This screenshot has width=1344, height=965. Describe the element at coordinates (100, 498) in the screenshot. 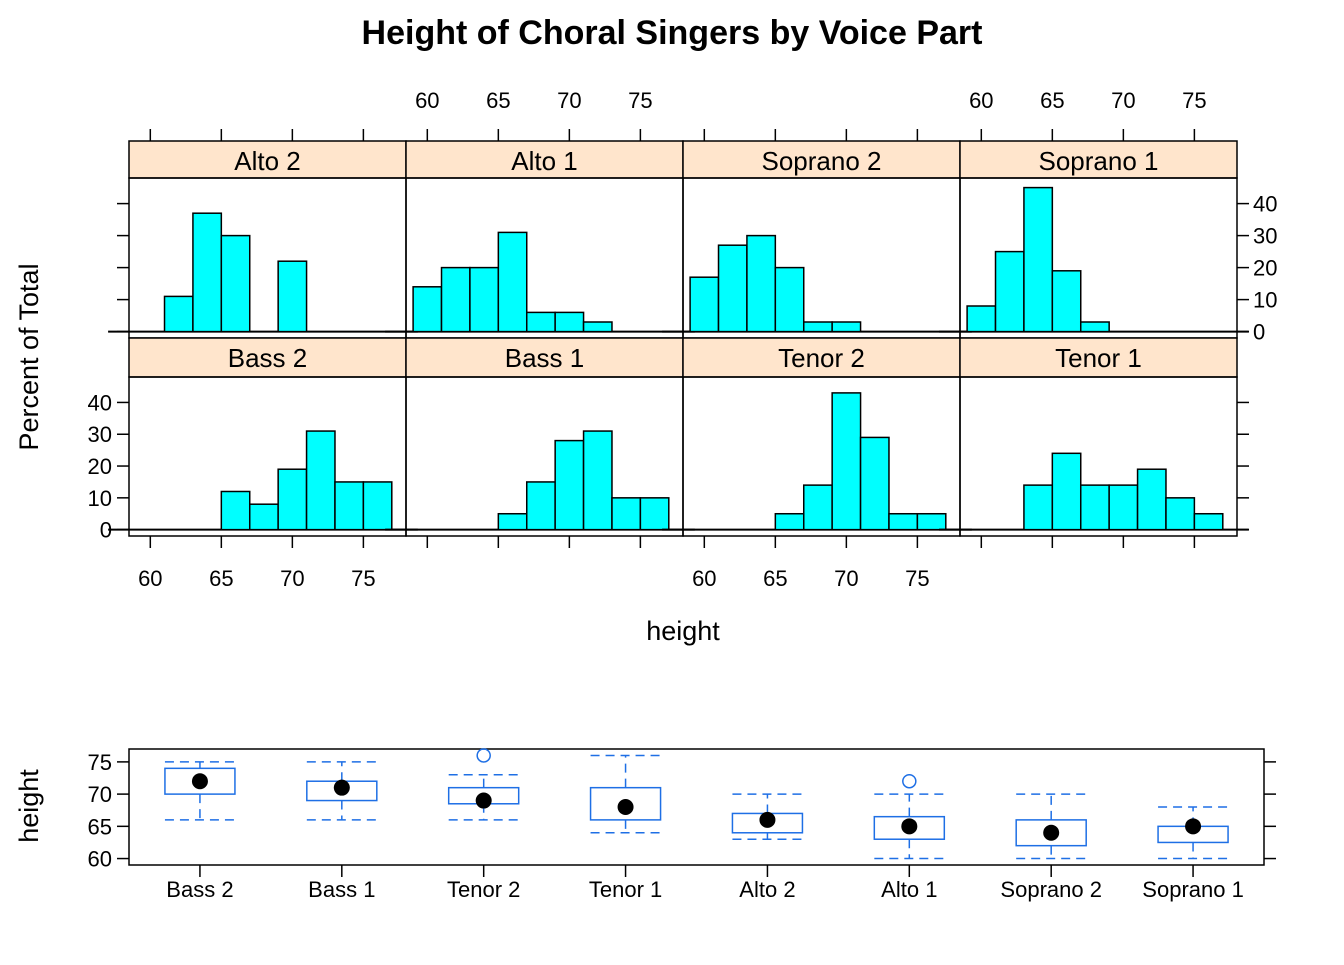

I see `y-tick-label-left-bass-2-10: 10` at that location.